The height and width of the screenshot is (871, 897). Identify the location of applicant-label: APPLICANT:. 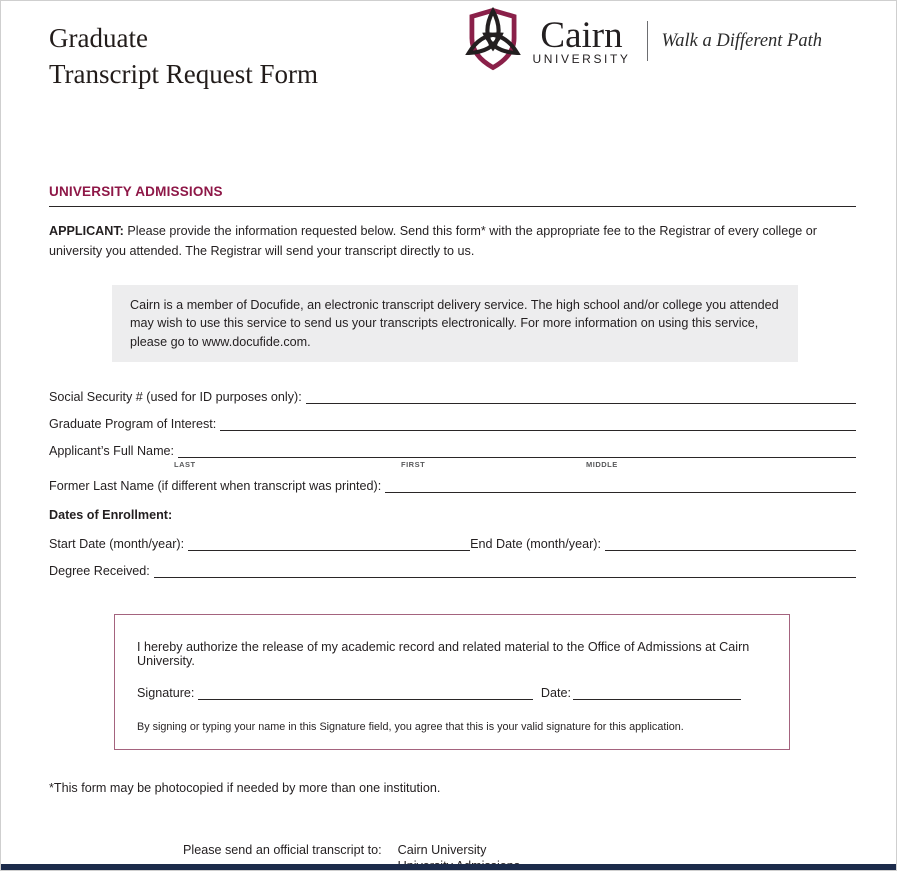
(86, 231).